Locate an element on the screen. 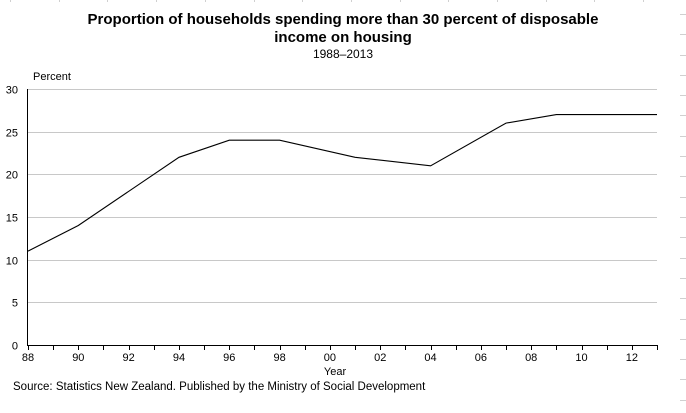 This screenshot has width=686, height=413. x-axis-label: Year is located at coordinates (335, 372).